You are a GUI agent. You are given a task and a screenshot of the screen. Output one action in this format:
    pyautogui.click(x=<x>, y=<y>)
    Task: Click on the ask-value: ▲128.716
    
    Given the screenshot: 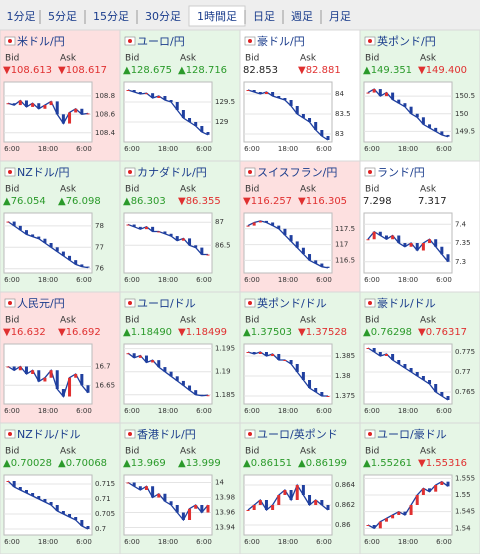 What is the action you would take?
    pyautogui.click(x=202, y=70)
    